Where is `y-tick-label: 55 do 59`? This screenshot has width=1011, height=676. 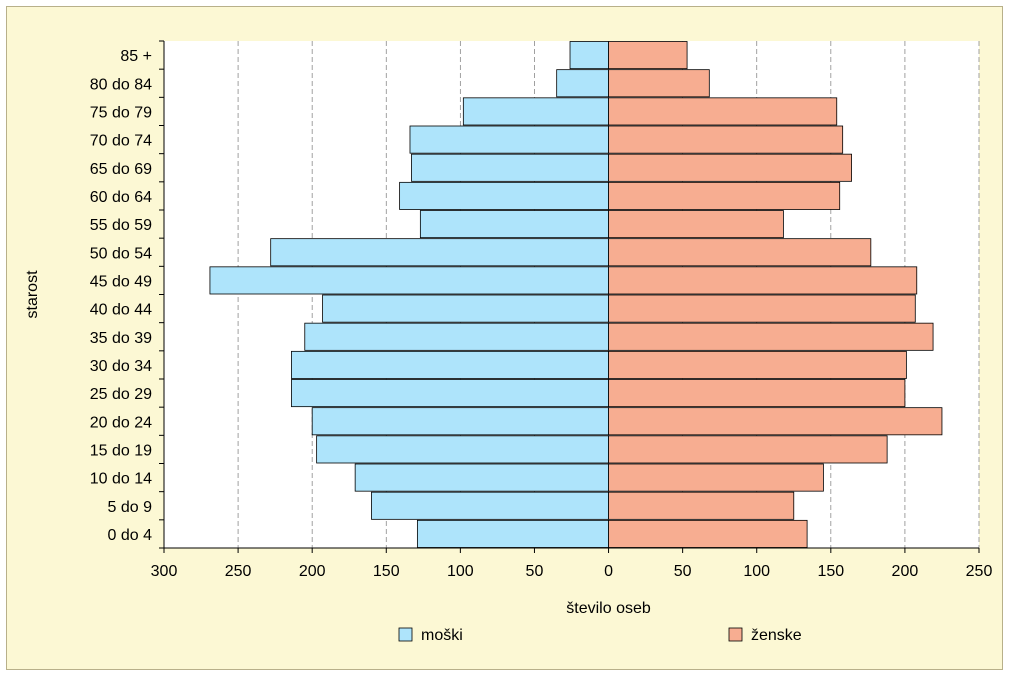
y-tick-label: 55 do 59 is located at coordinates (121, 225).